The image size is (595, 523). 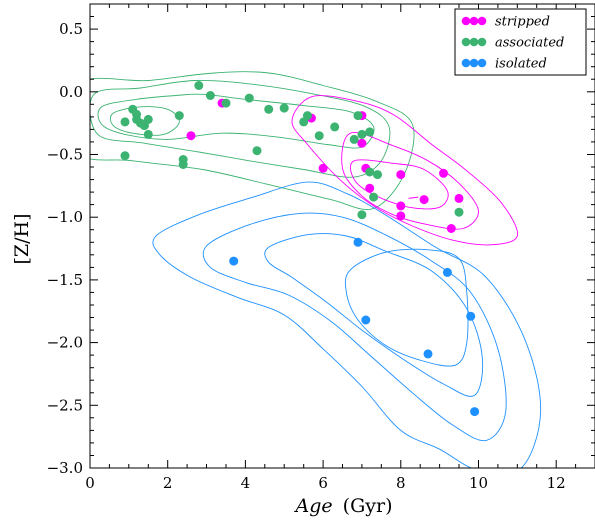 I want to click on y-tick-label: 0.5, so click(x=71, y=29).